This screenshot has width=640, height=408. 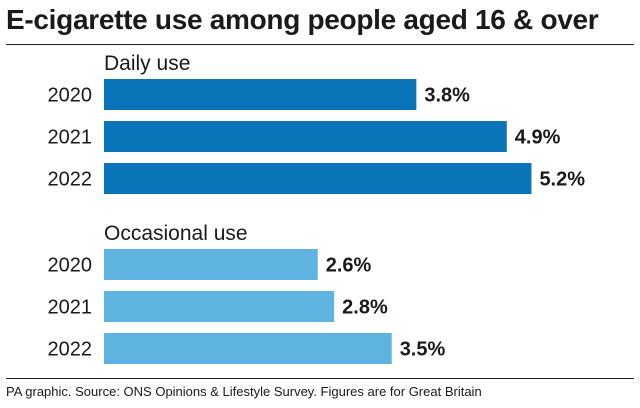 What do you see at coordinates (320, 44) in the screenshot?
I see `title-divider` at bounding box center [320, 44].